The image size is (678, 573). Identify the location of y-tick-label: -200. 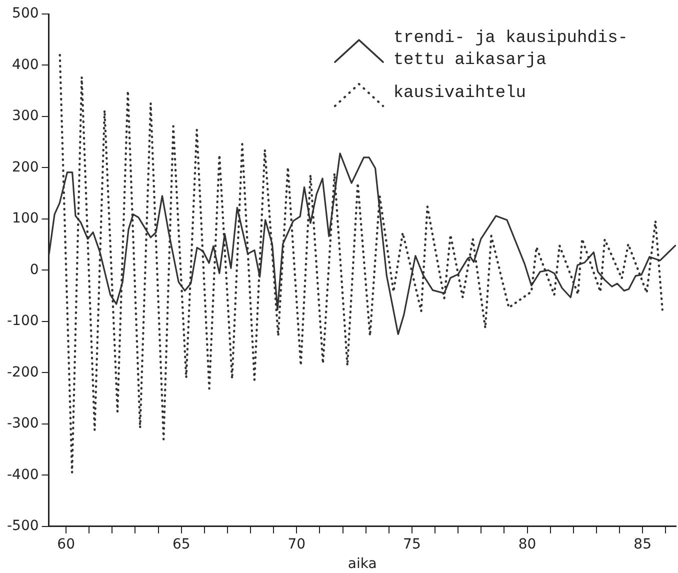
(22, 372).